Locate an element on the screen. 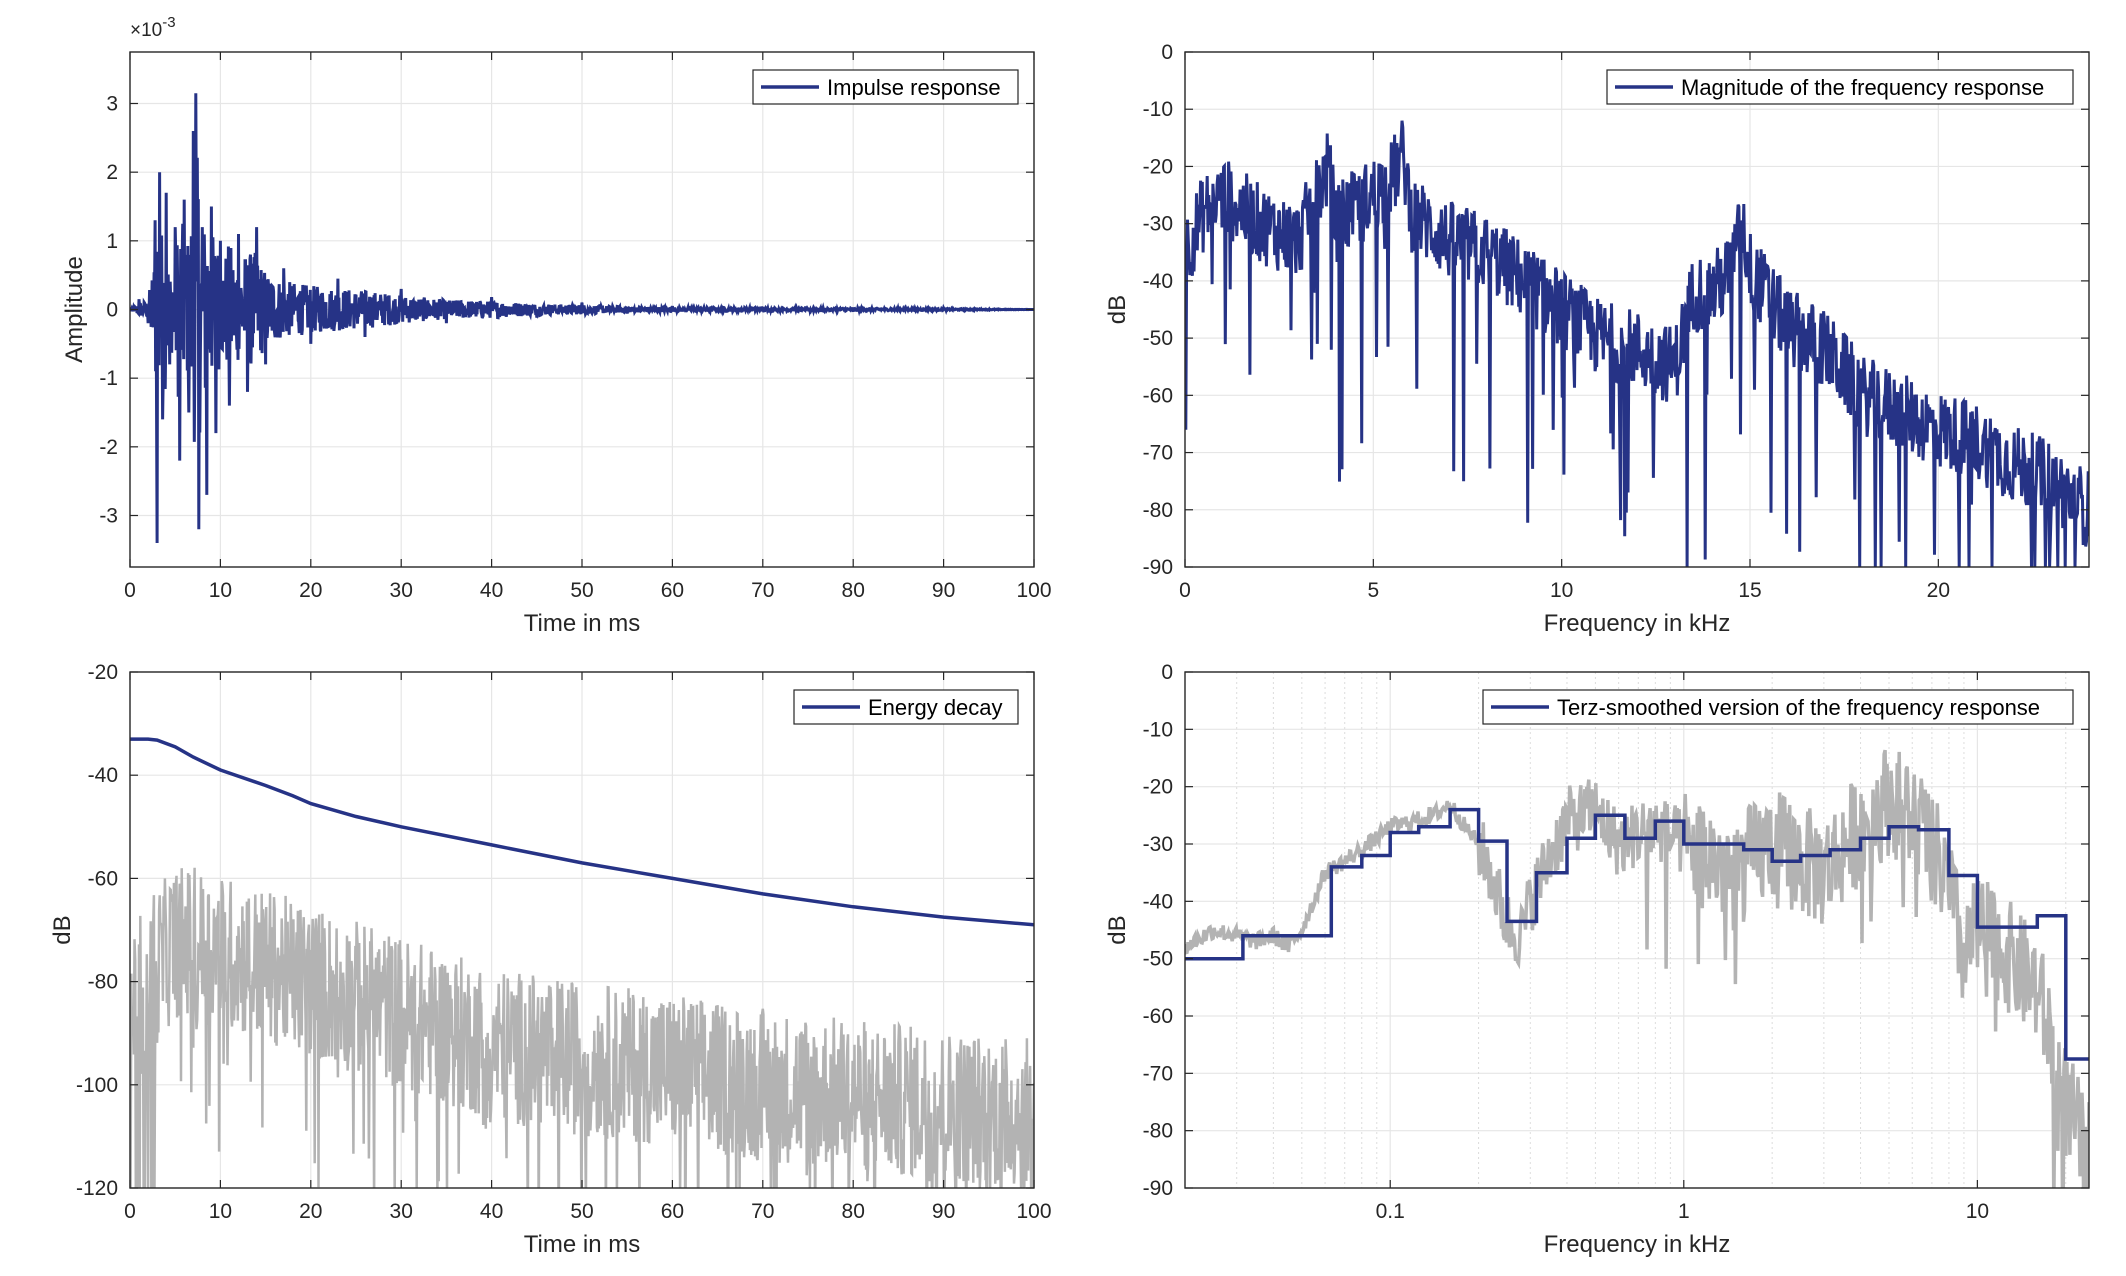 This screenshot has width=2126, height=1276. terz-smoothed-line is located at coordinates (1637, 934).